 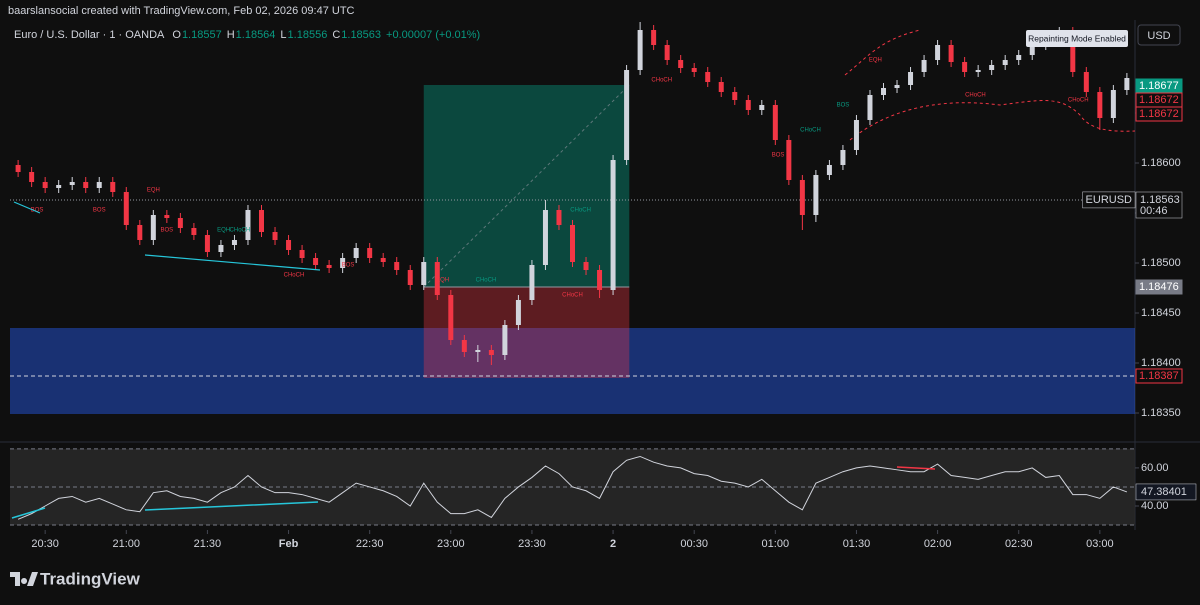 I want to click on price-label-bg, so click(x=1159, y=376).